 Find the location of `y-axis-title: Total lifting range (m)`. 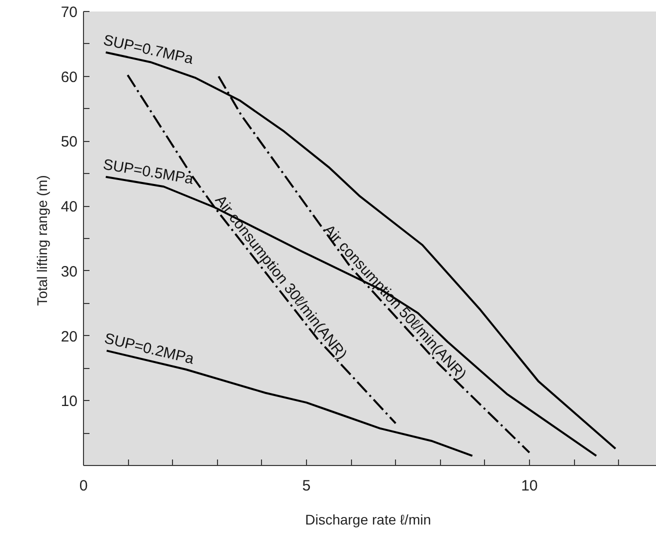

y-axis-title: Total lifting range (m) is located at coordinates (42, 240).